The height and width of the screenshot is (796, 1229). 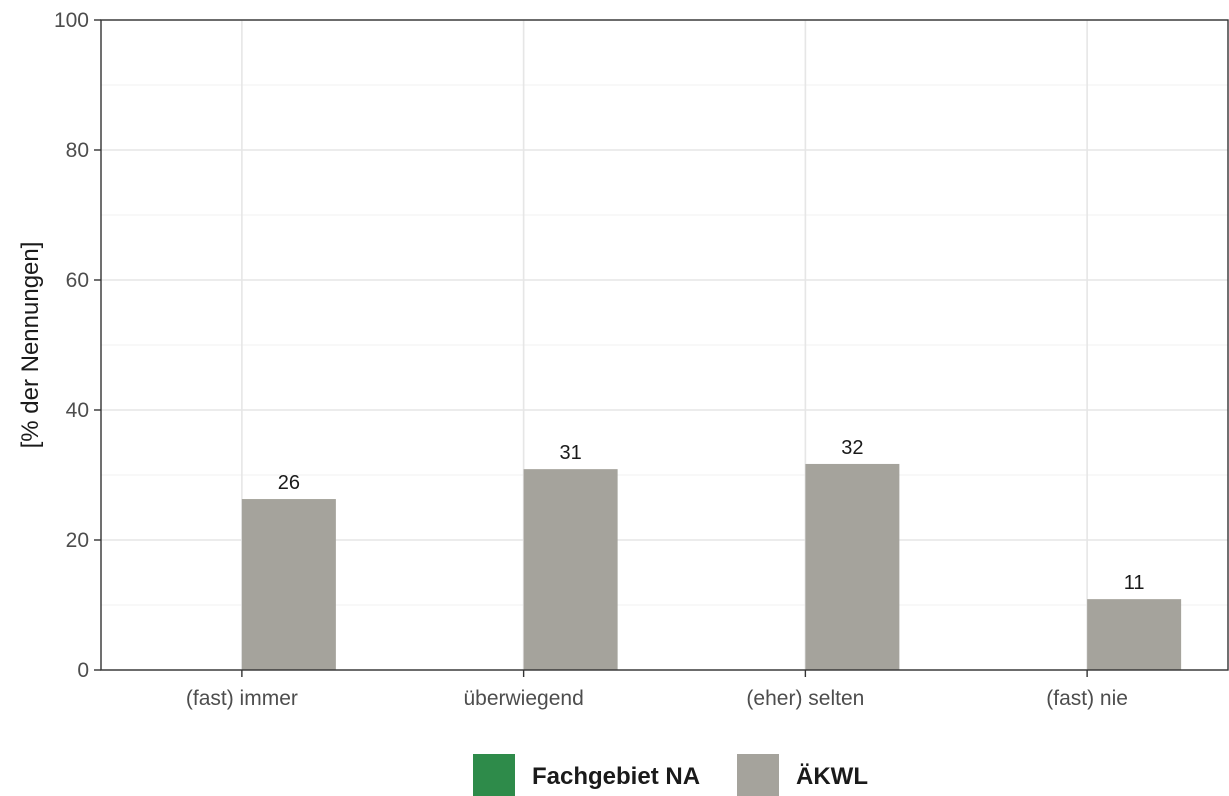 I want to click on plot-data-labels: 26 31 32 11, so click(x=711, y=515).